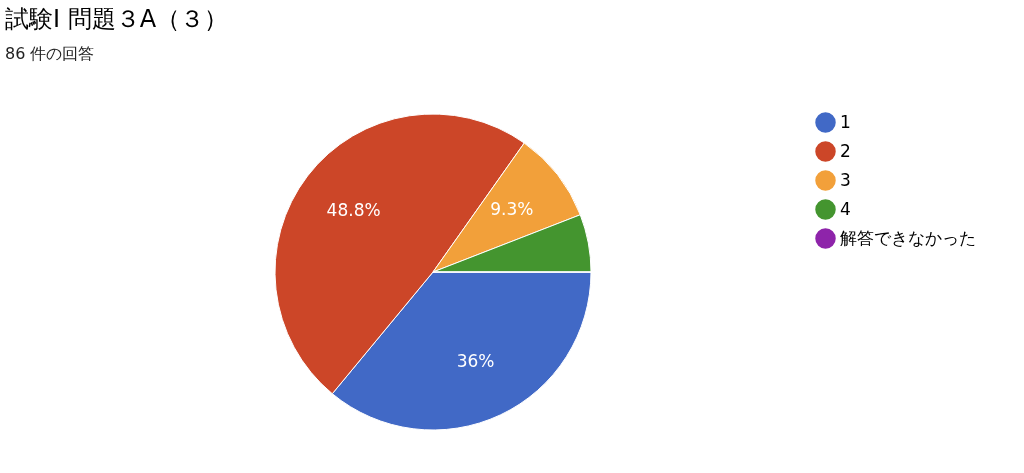 This screenshot has height=473, width=1024. What do you see at coordinates (475, 361) in the screenshot?
I see `data-label: 36%` at bounding box center [475, 361].